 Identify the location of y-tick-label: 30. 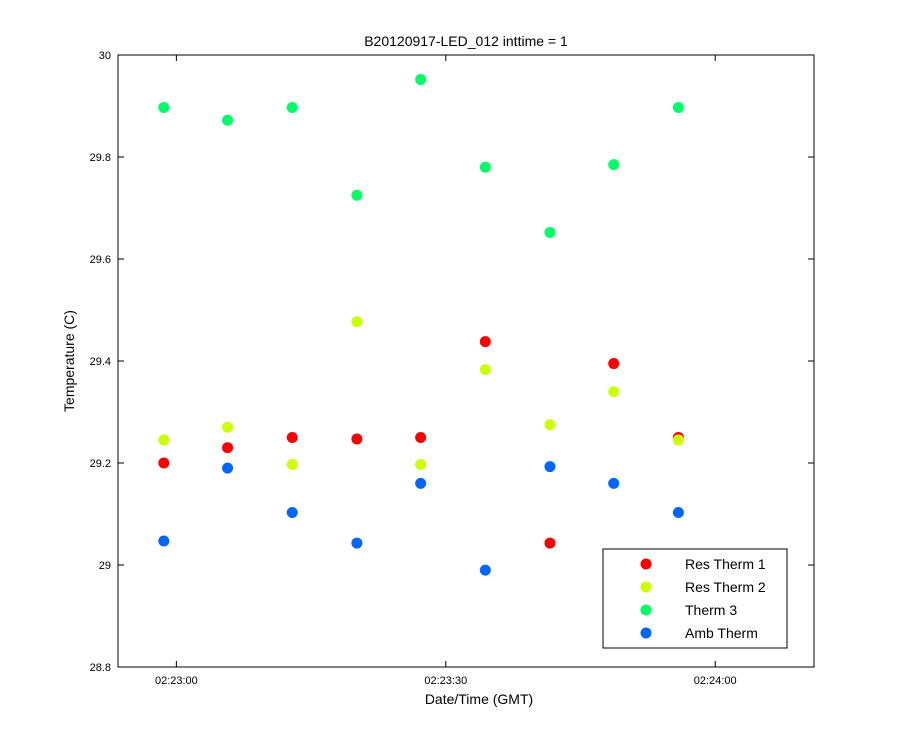
(105, 56).